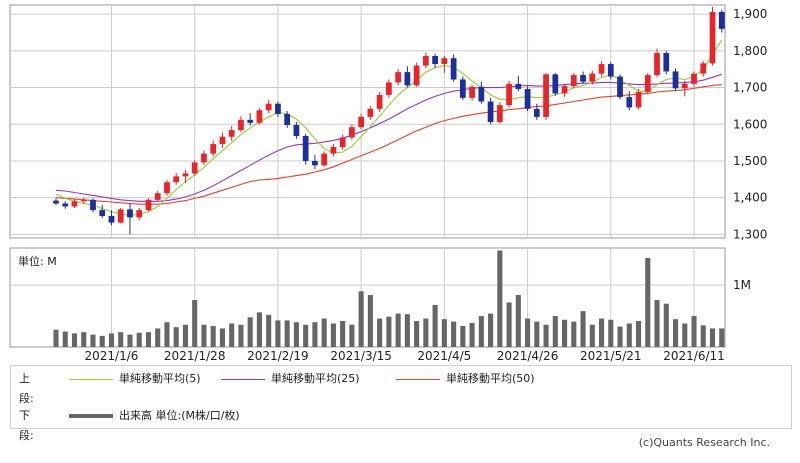 This screenshot has width=800, height=463. I want to click on legend-ma25: 単純移動平均(25), so click(290, 379).